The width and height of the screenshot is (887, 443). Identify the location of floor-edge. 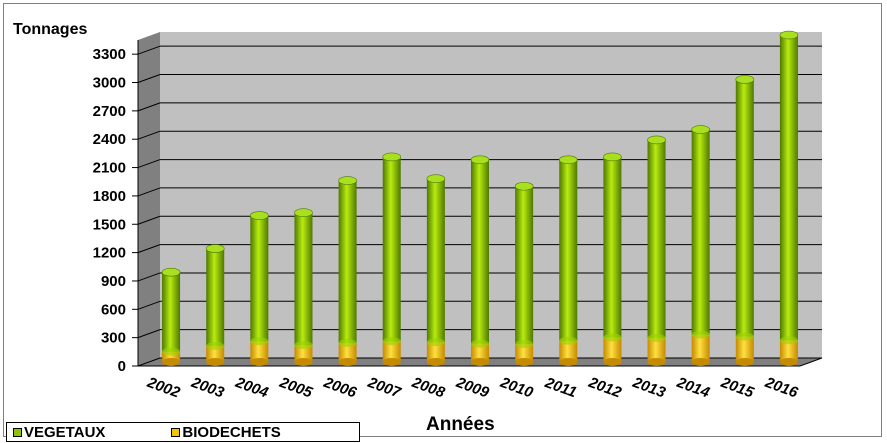
(811, 362).